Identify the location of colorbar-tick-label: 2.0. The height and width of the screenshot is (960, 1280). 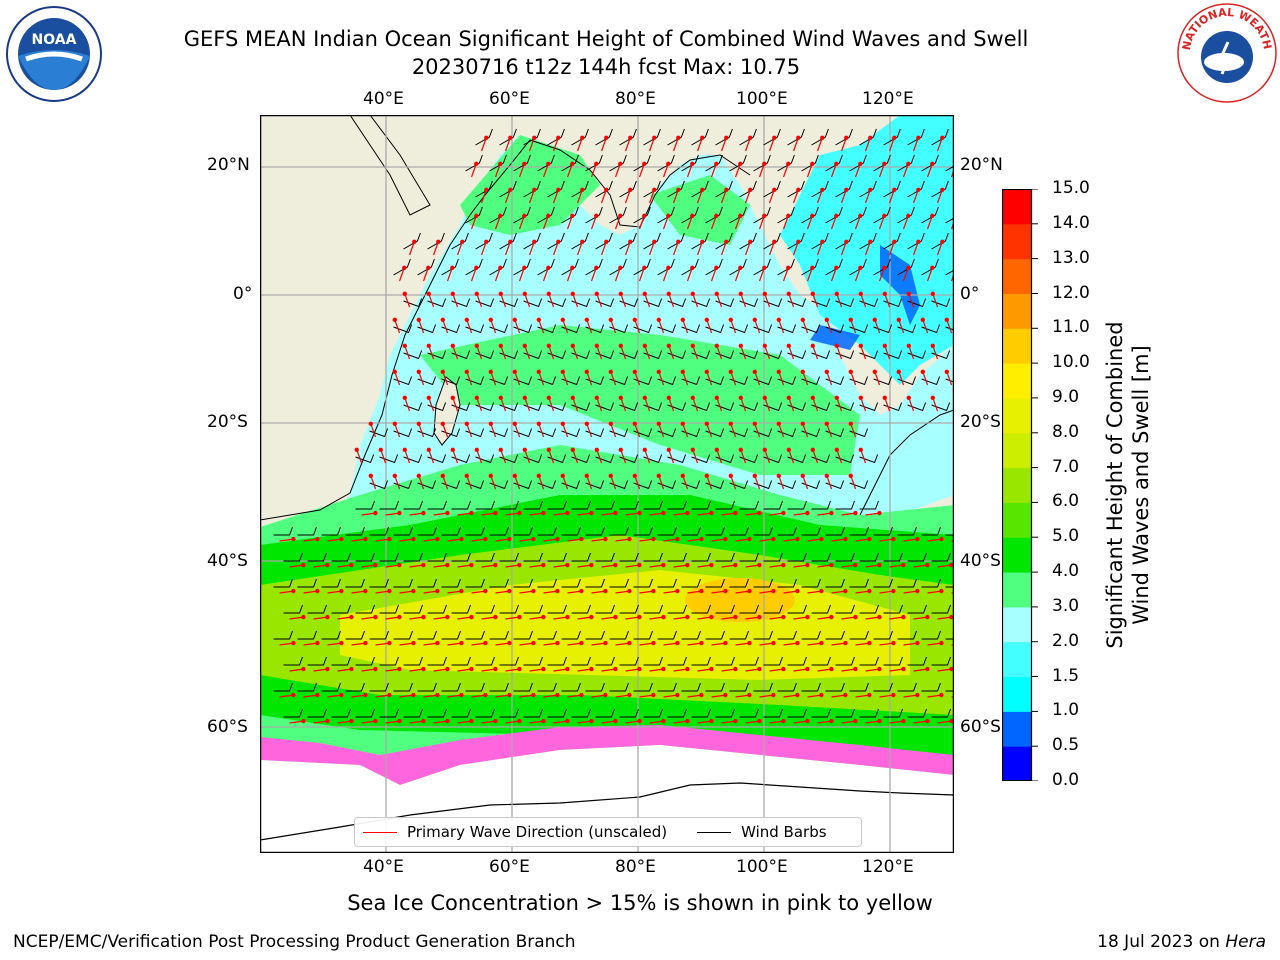
(1066, 640).